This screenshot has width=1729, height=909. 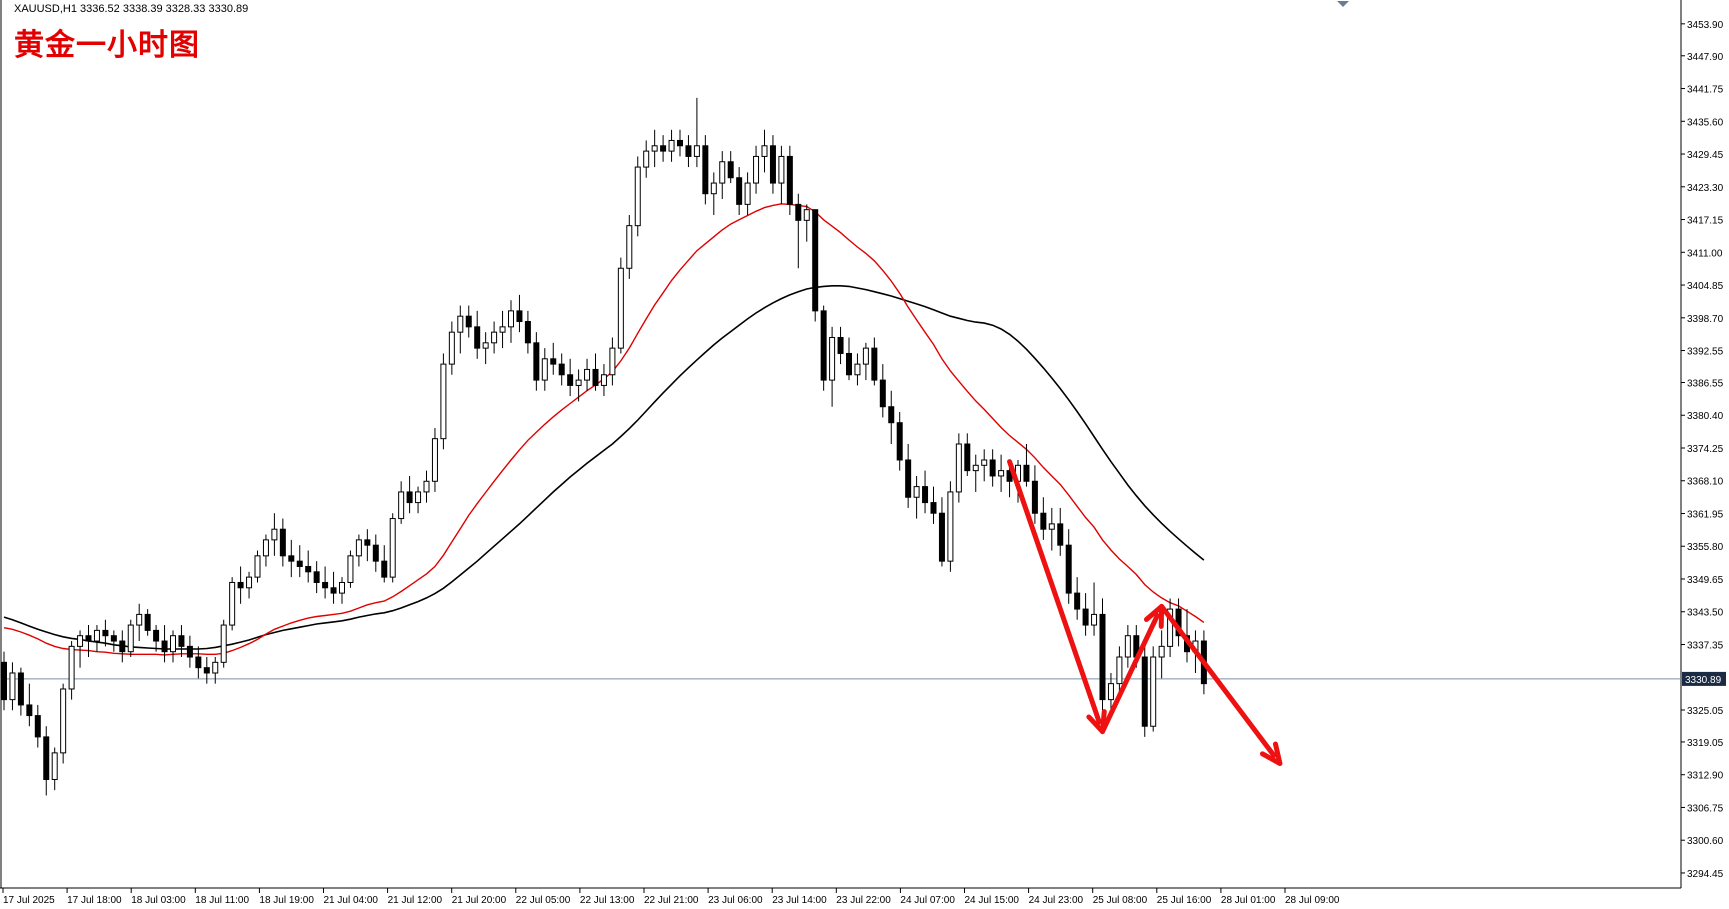 What do you see at coordinates (1705, 253) in the screenshot?
I see `y-tick-label: 3411.00` at bounding box center [1705, 253].